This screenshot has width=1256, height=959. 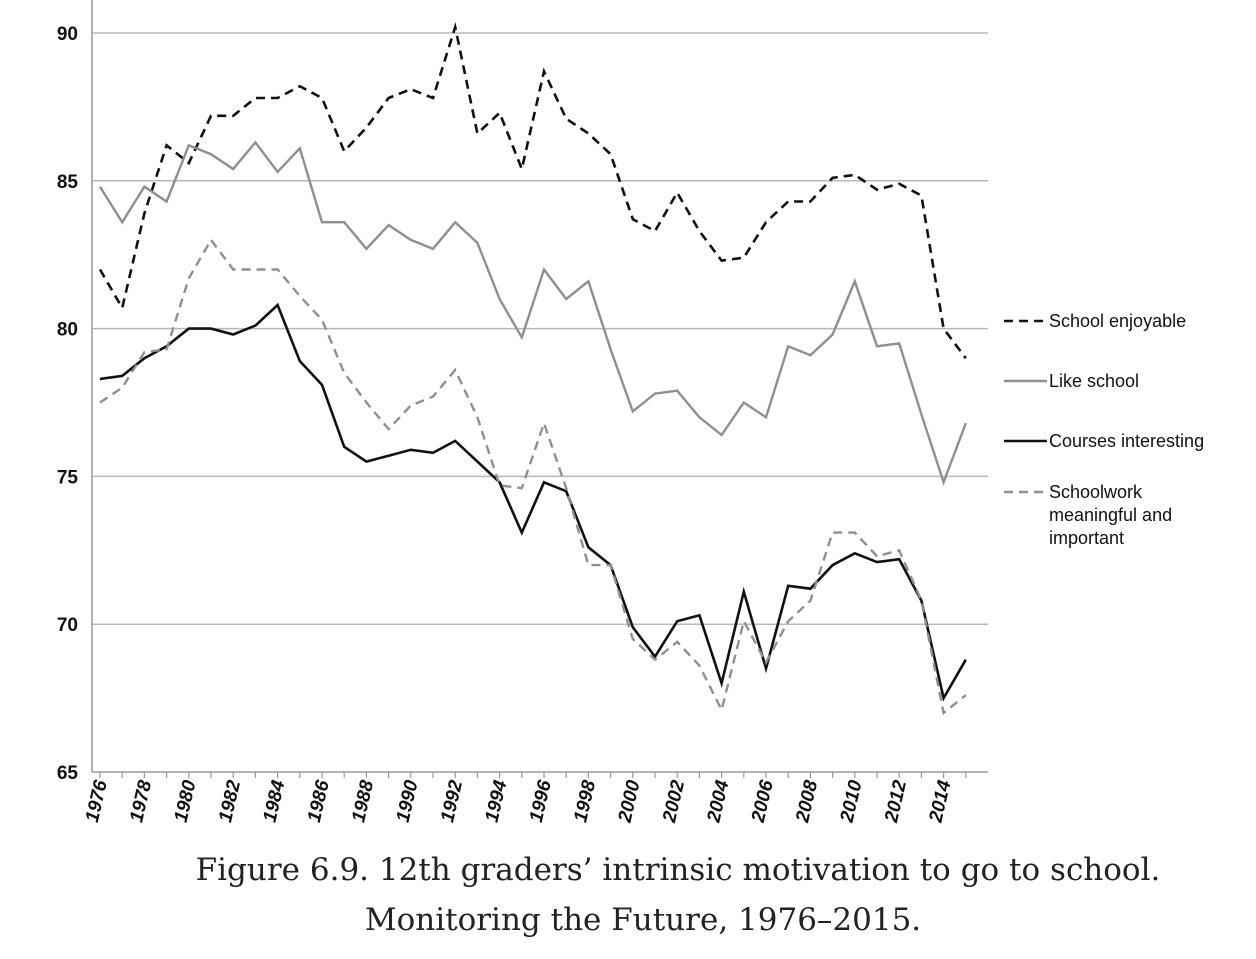 I want to click on y-tick-label: 90, so click(x=67, y=34).